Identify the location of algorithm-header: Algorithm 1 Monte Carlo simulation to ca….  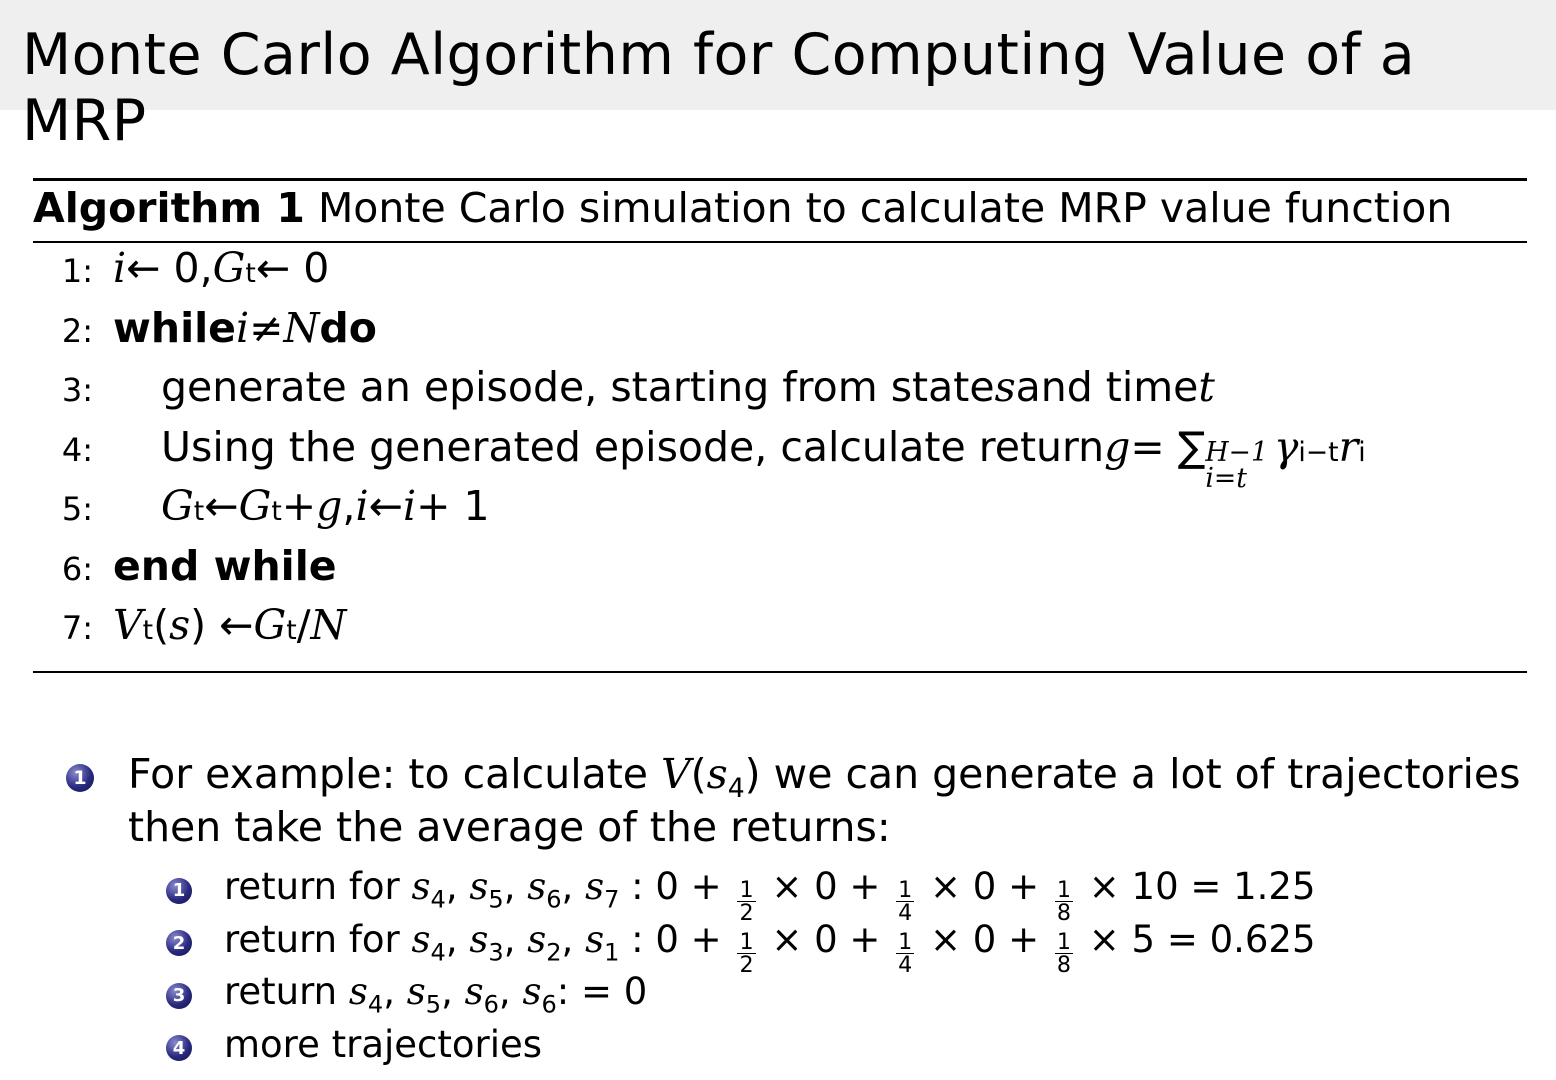
(742, 208).